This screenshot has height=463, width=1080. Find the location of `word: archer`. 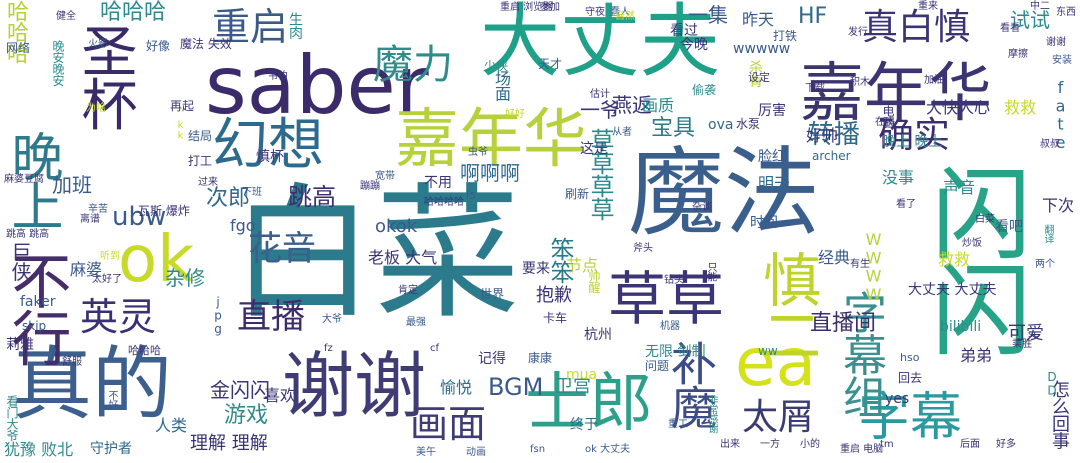

word: archer is located at coordinates (831, 156).